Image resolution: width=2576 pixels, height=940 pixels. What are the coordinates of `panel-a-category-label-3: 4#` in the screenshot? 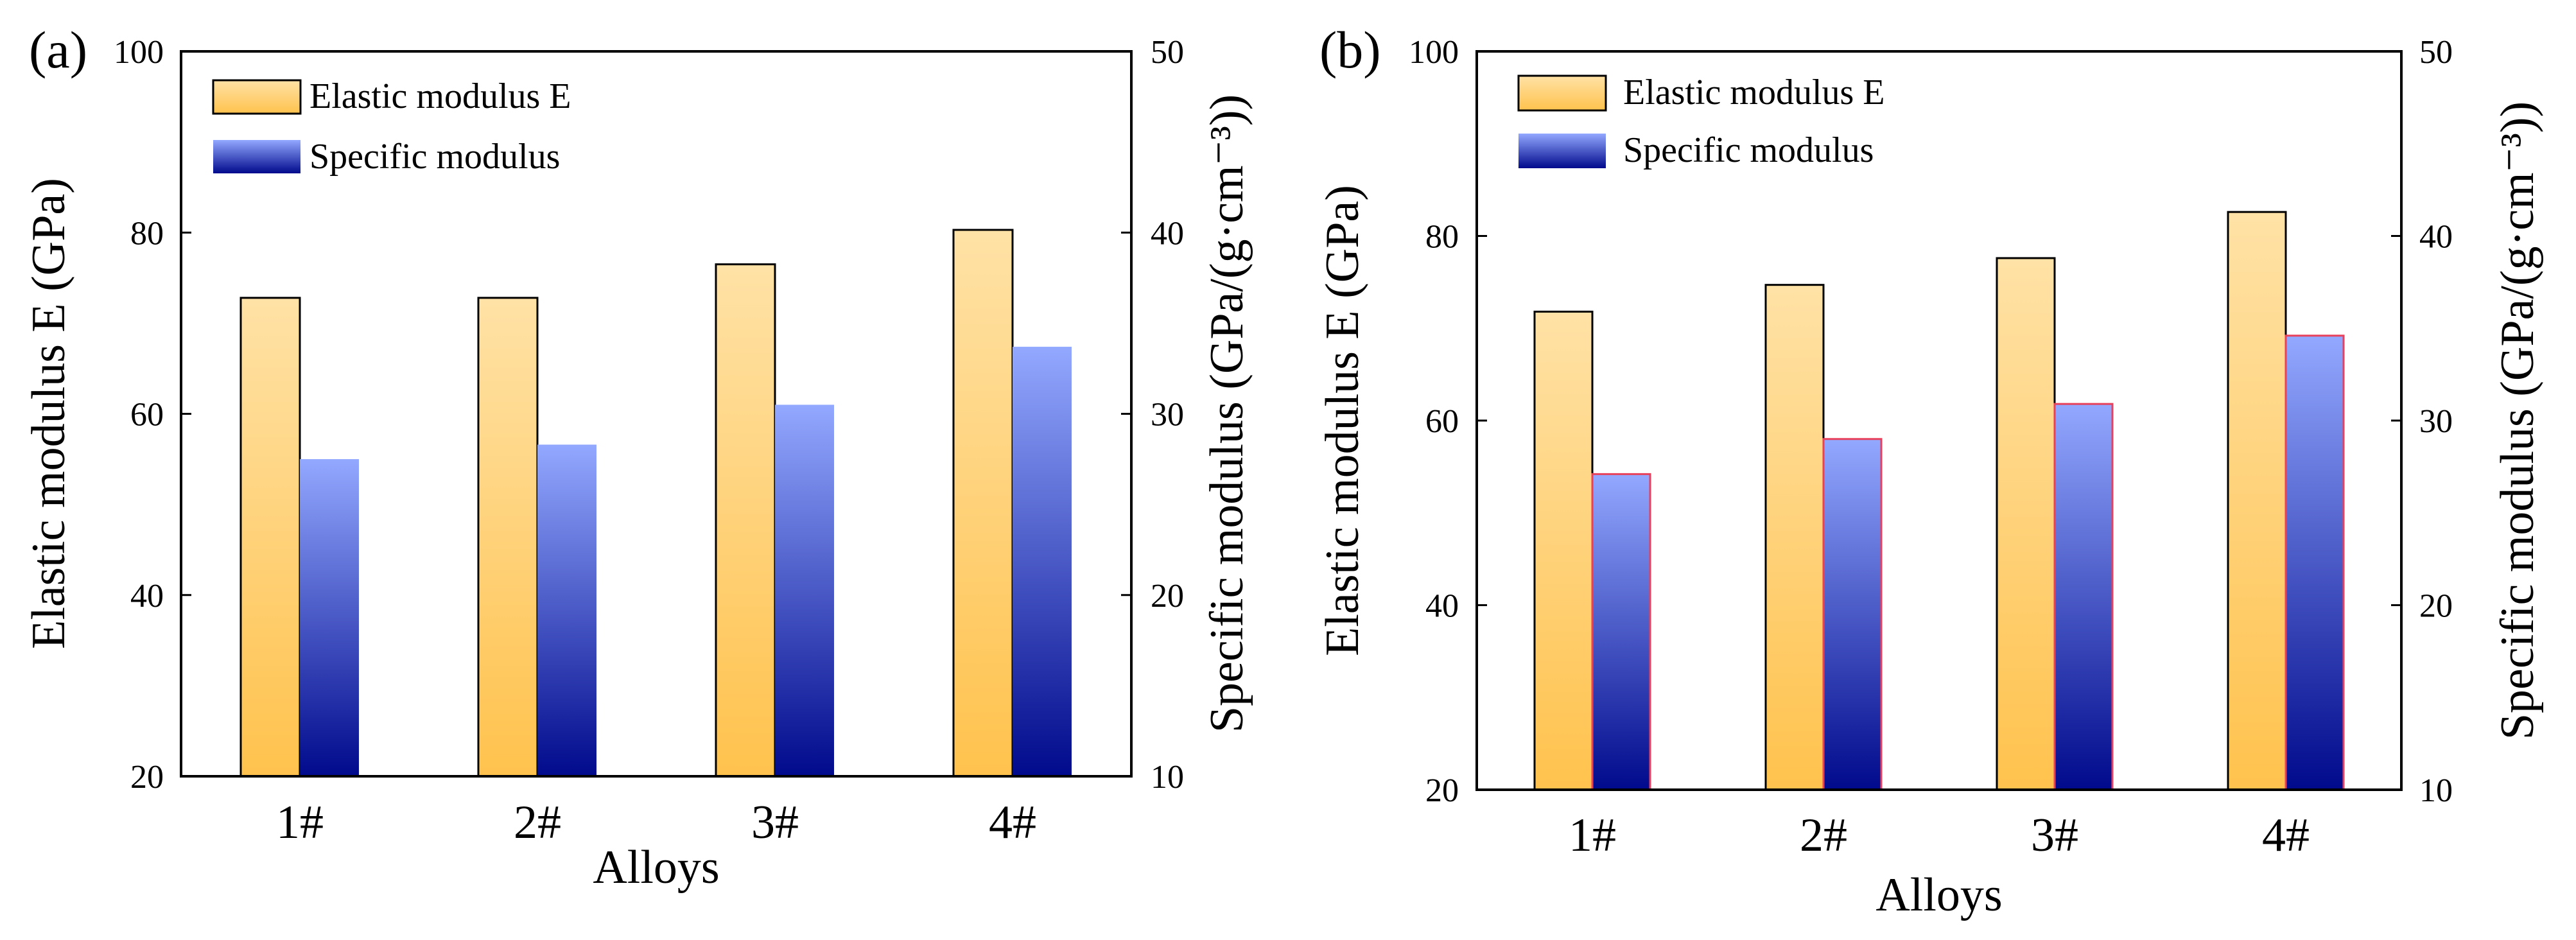 It's located at (1012, 823).